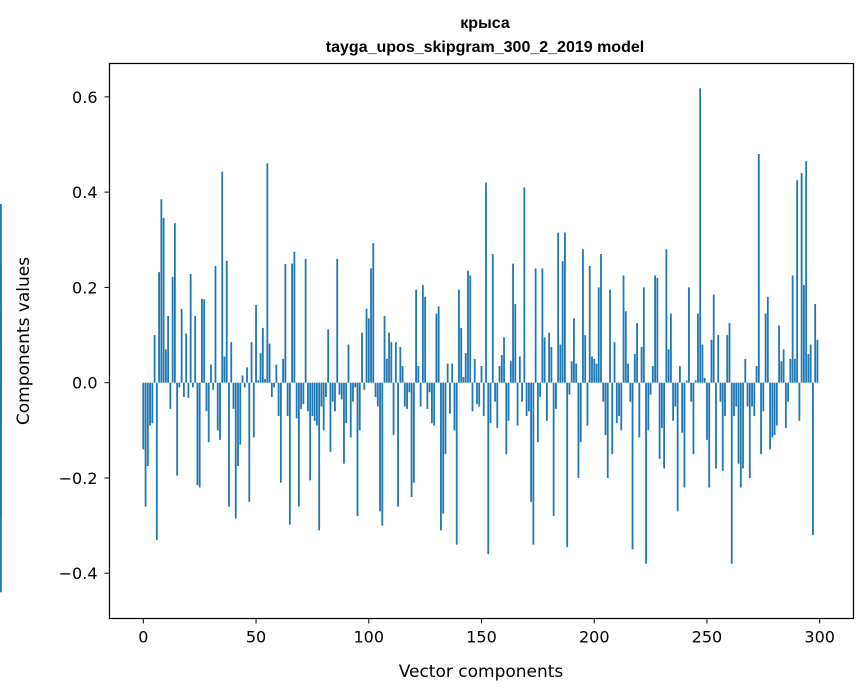 This screenshot has width=867, height=696. I want to click on chart-title: крыса, so click(485, 23).